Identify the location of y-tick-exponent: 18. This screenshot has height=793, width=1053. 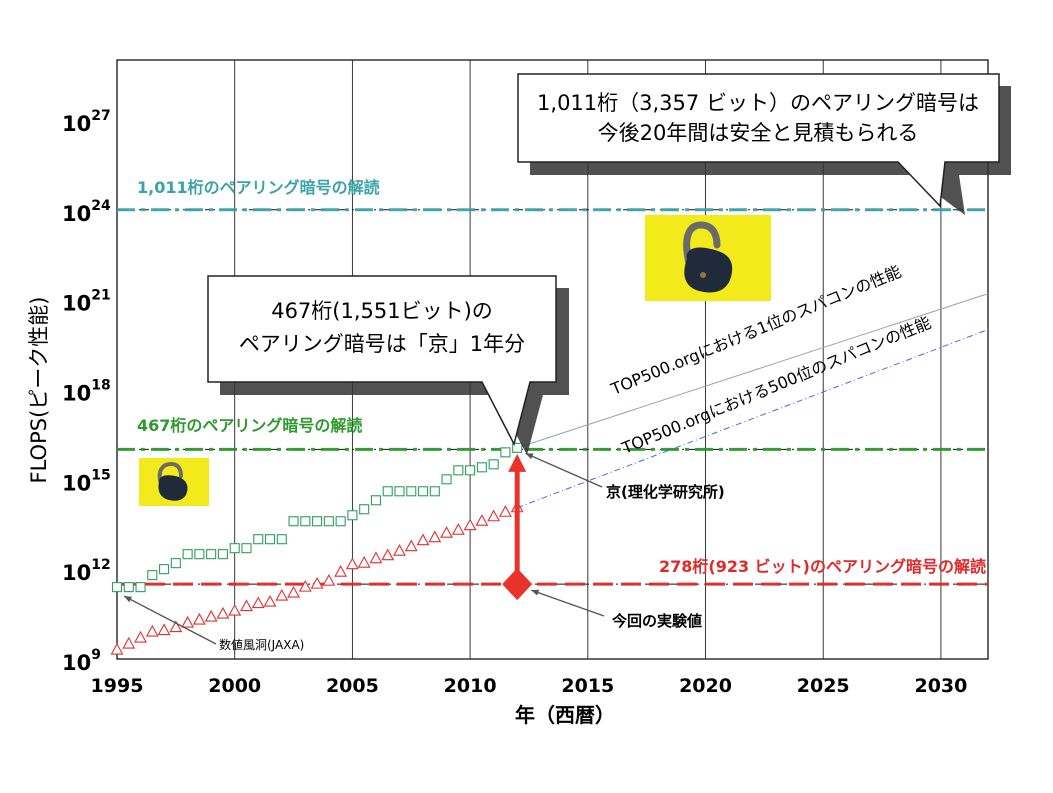
(100, 385).